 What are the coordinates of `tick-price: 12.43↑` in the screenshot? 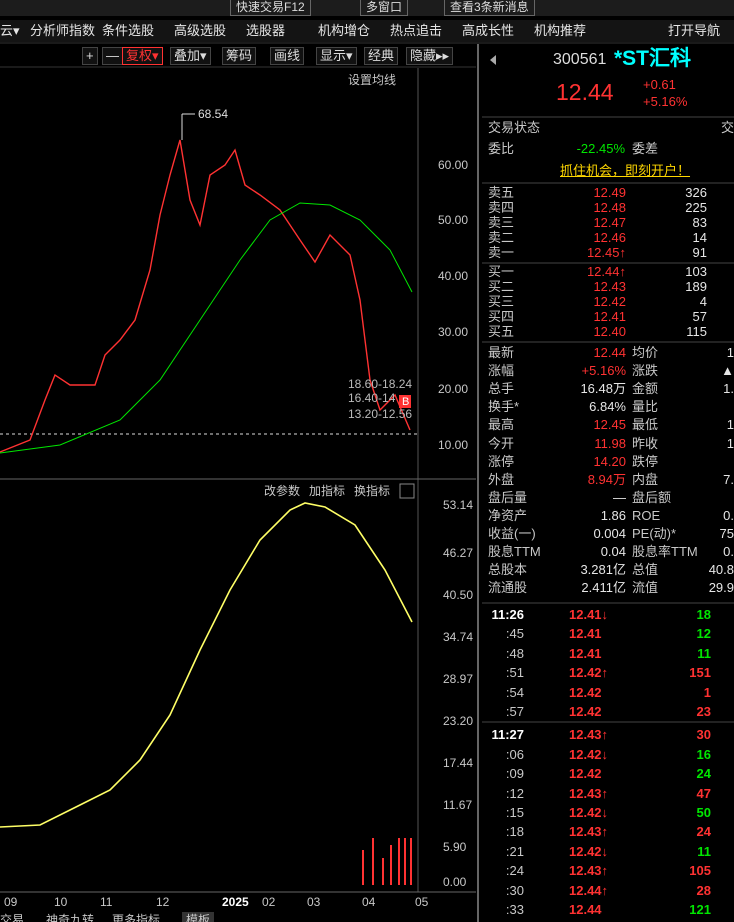 It's located at (589, 832).